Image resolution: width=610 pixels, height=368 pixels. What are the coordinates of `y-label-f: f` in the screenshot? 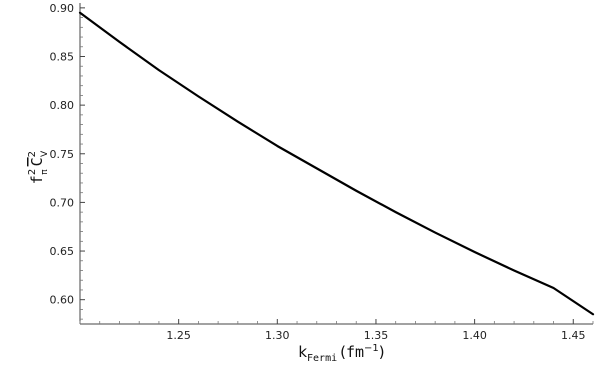 It's located at (37, 179).